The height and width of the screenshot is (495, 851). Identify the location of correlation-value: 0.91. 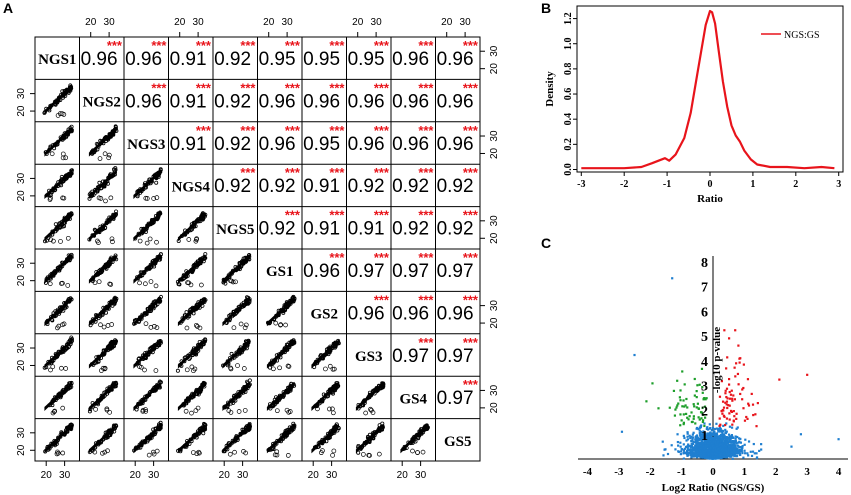
(188, 59).